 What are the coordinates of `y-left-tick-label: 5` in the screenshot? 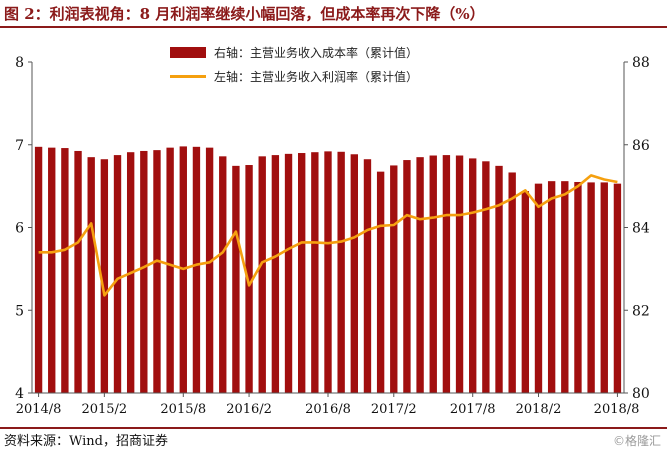 It's located at (19, 311).